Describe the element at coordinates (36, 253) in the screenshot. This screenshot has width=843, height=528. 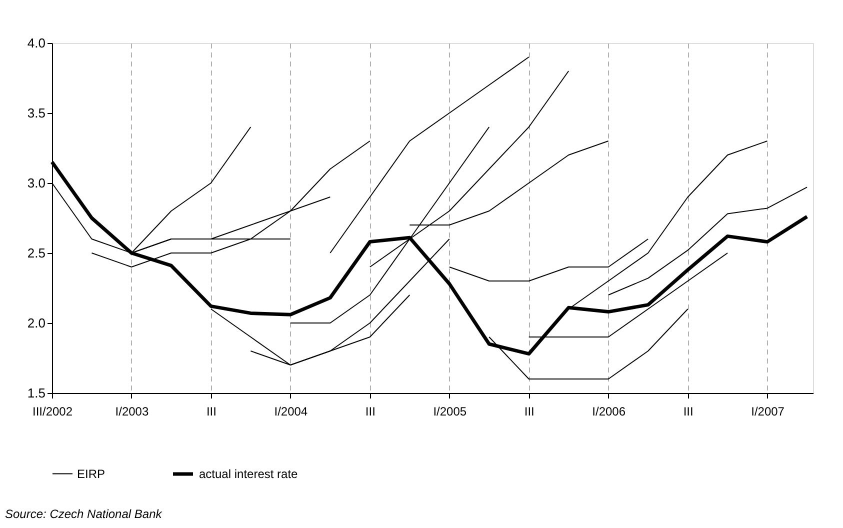
I see `y-tick-label: 2.5` at that location.